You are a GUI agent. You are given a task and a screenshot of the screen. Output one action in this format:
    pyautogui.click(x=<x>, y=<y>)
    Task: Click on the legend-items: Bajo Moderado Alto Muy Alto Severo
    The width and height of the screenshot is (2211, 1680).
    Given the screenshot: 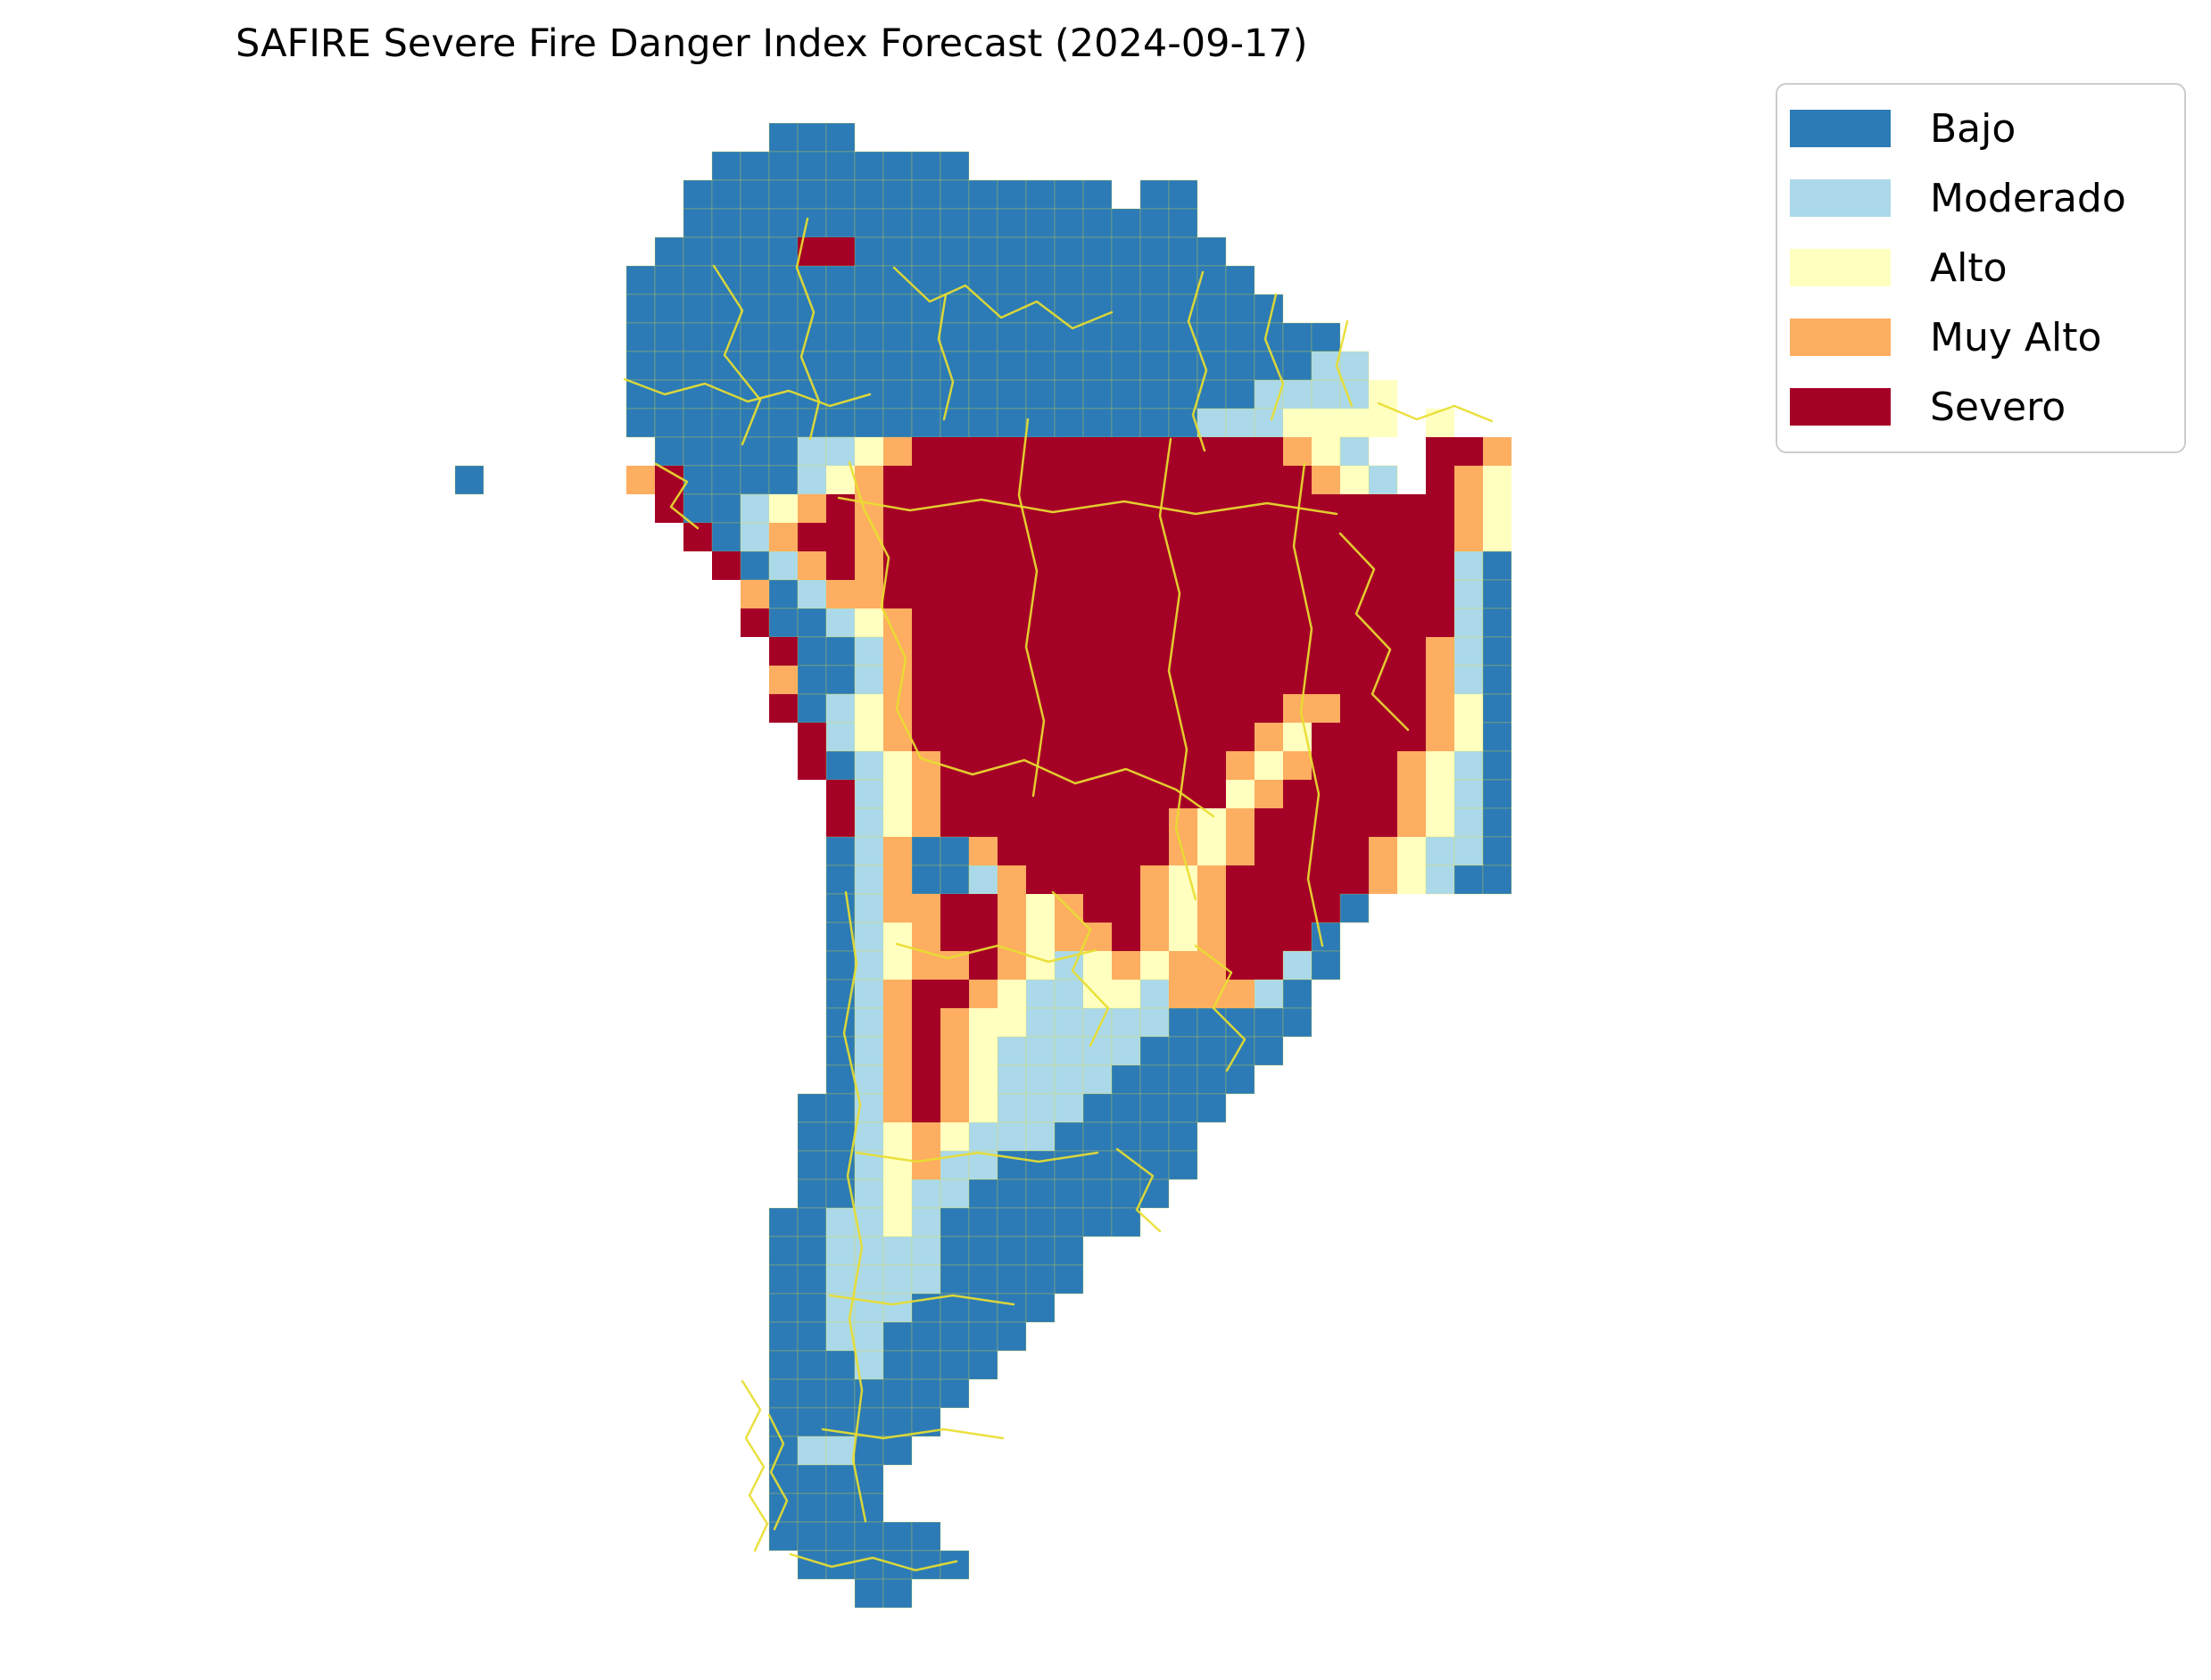 What is the action you would take?
    pyautogui.click(x=1987, y=268)
    